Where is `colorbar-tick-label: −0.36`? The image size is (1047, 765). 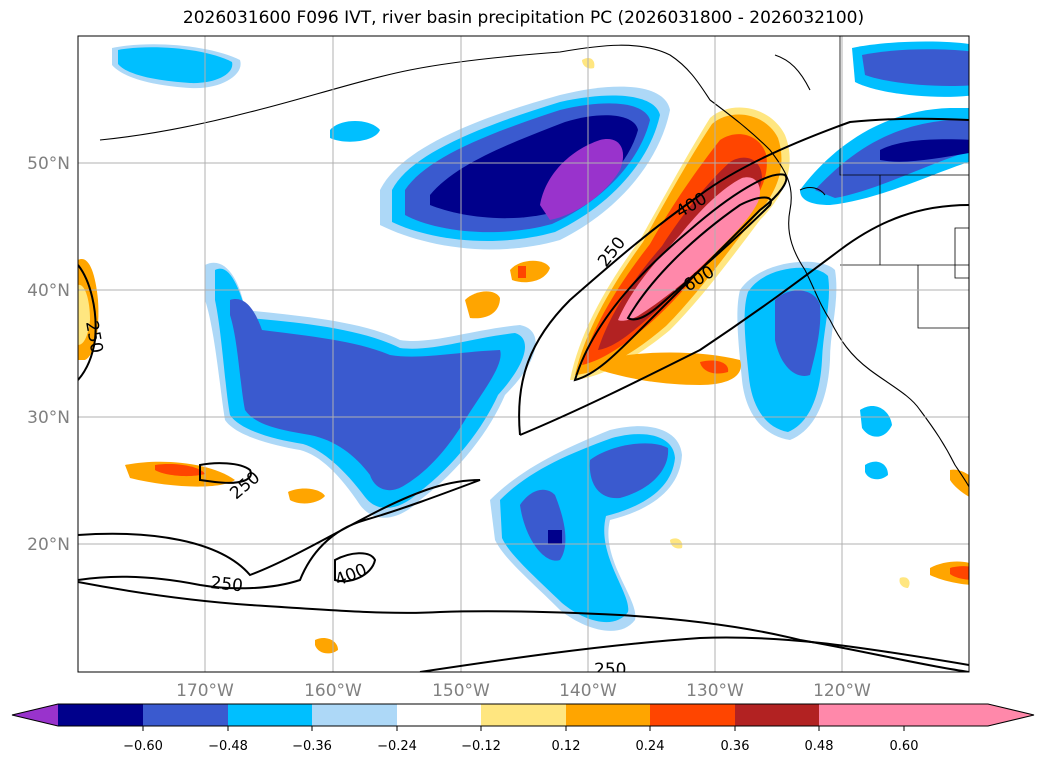
colorbar-tick-label: −0.36 is located at coordinates (312, 746).